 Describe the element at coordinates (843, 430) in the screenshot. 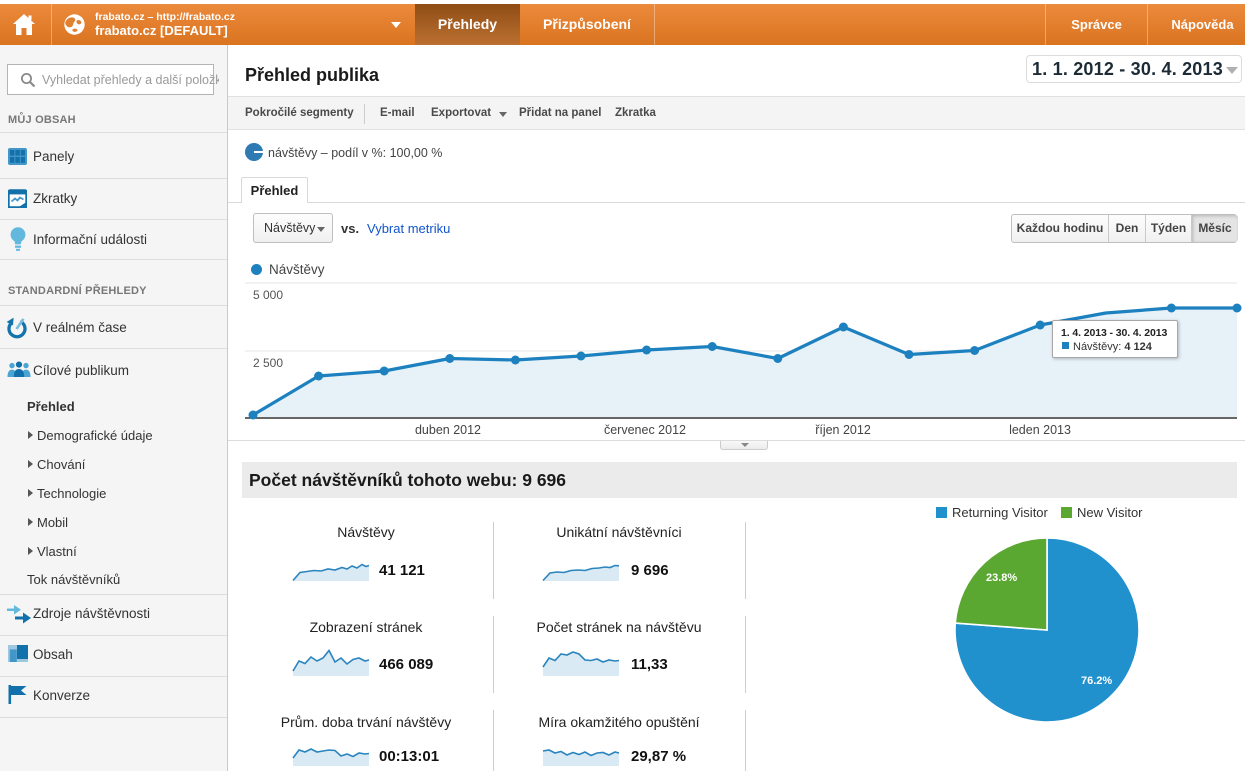

I see `svg-text: říjen 2012` at that location.